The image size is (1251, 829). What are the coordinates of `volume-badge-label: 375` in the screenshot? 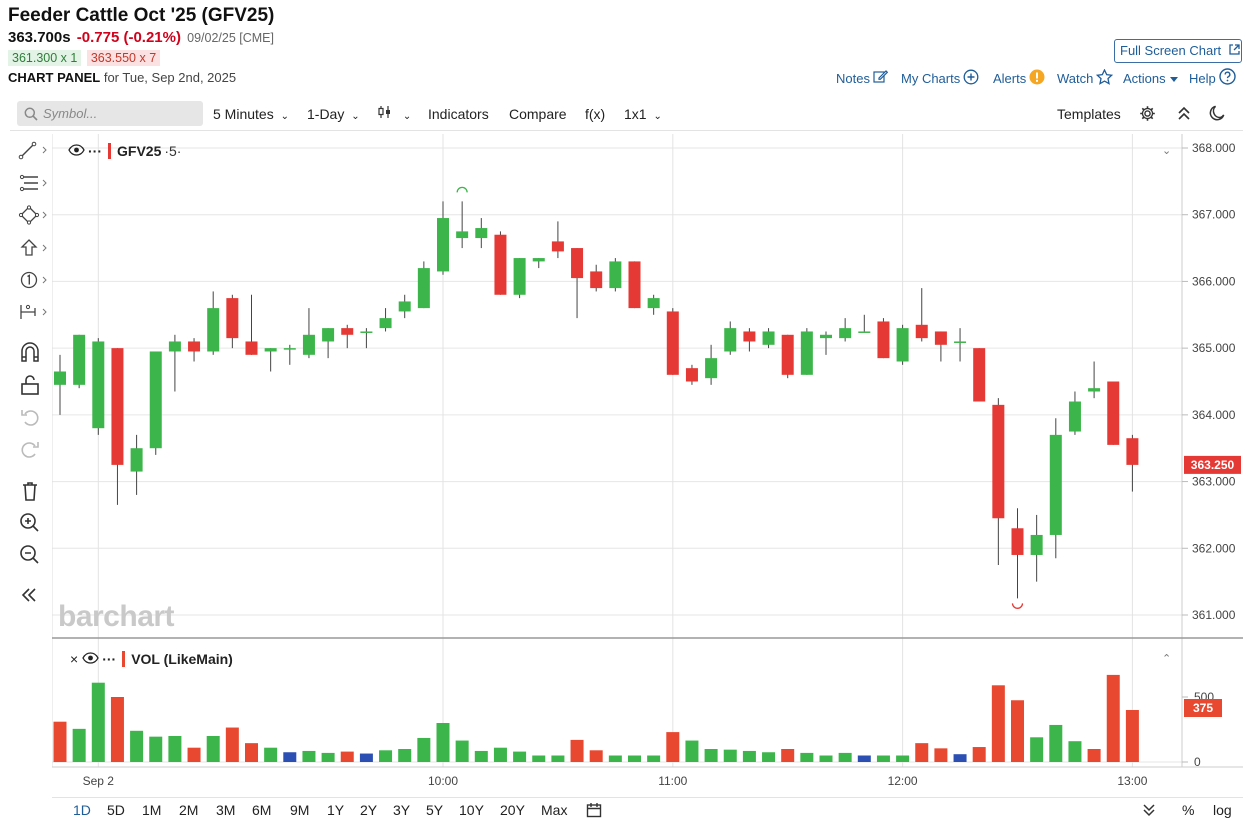 It's located at (1203, 708).